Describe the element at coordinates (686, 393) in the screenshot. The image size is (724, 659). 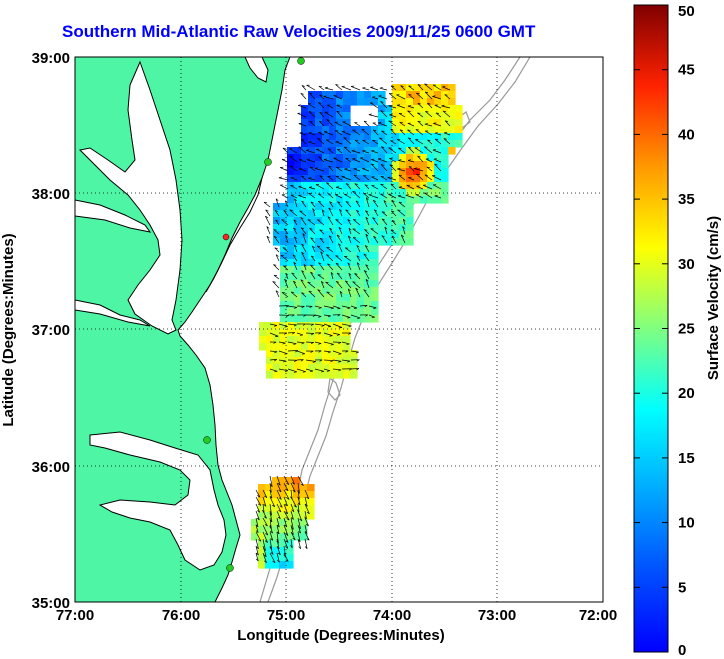
I see `colorbar-tick-label: 20` at that location.